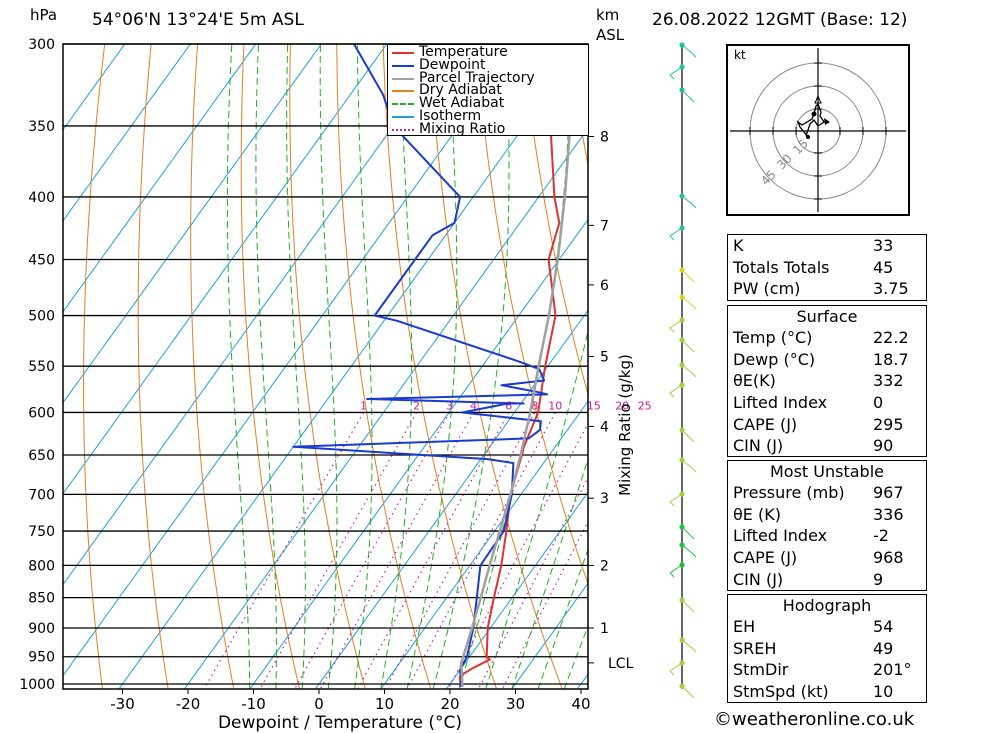  What do you see at coordinates (827, 425) in the screenshot?
I see `panel-row: CAPE (J) 295` at bounding box center [827, 425].